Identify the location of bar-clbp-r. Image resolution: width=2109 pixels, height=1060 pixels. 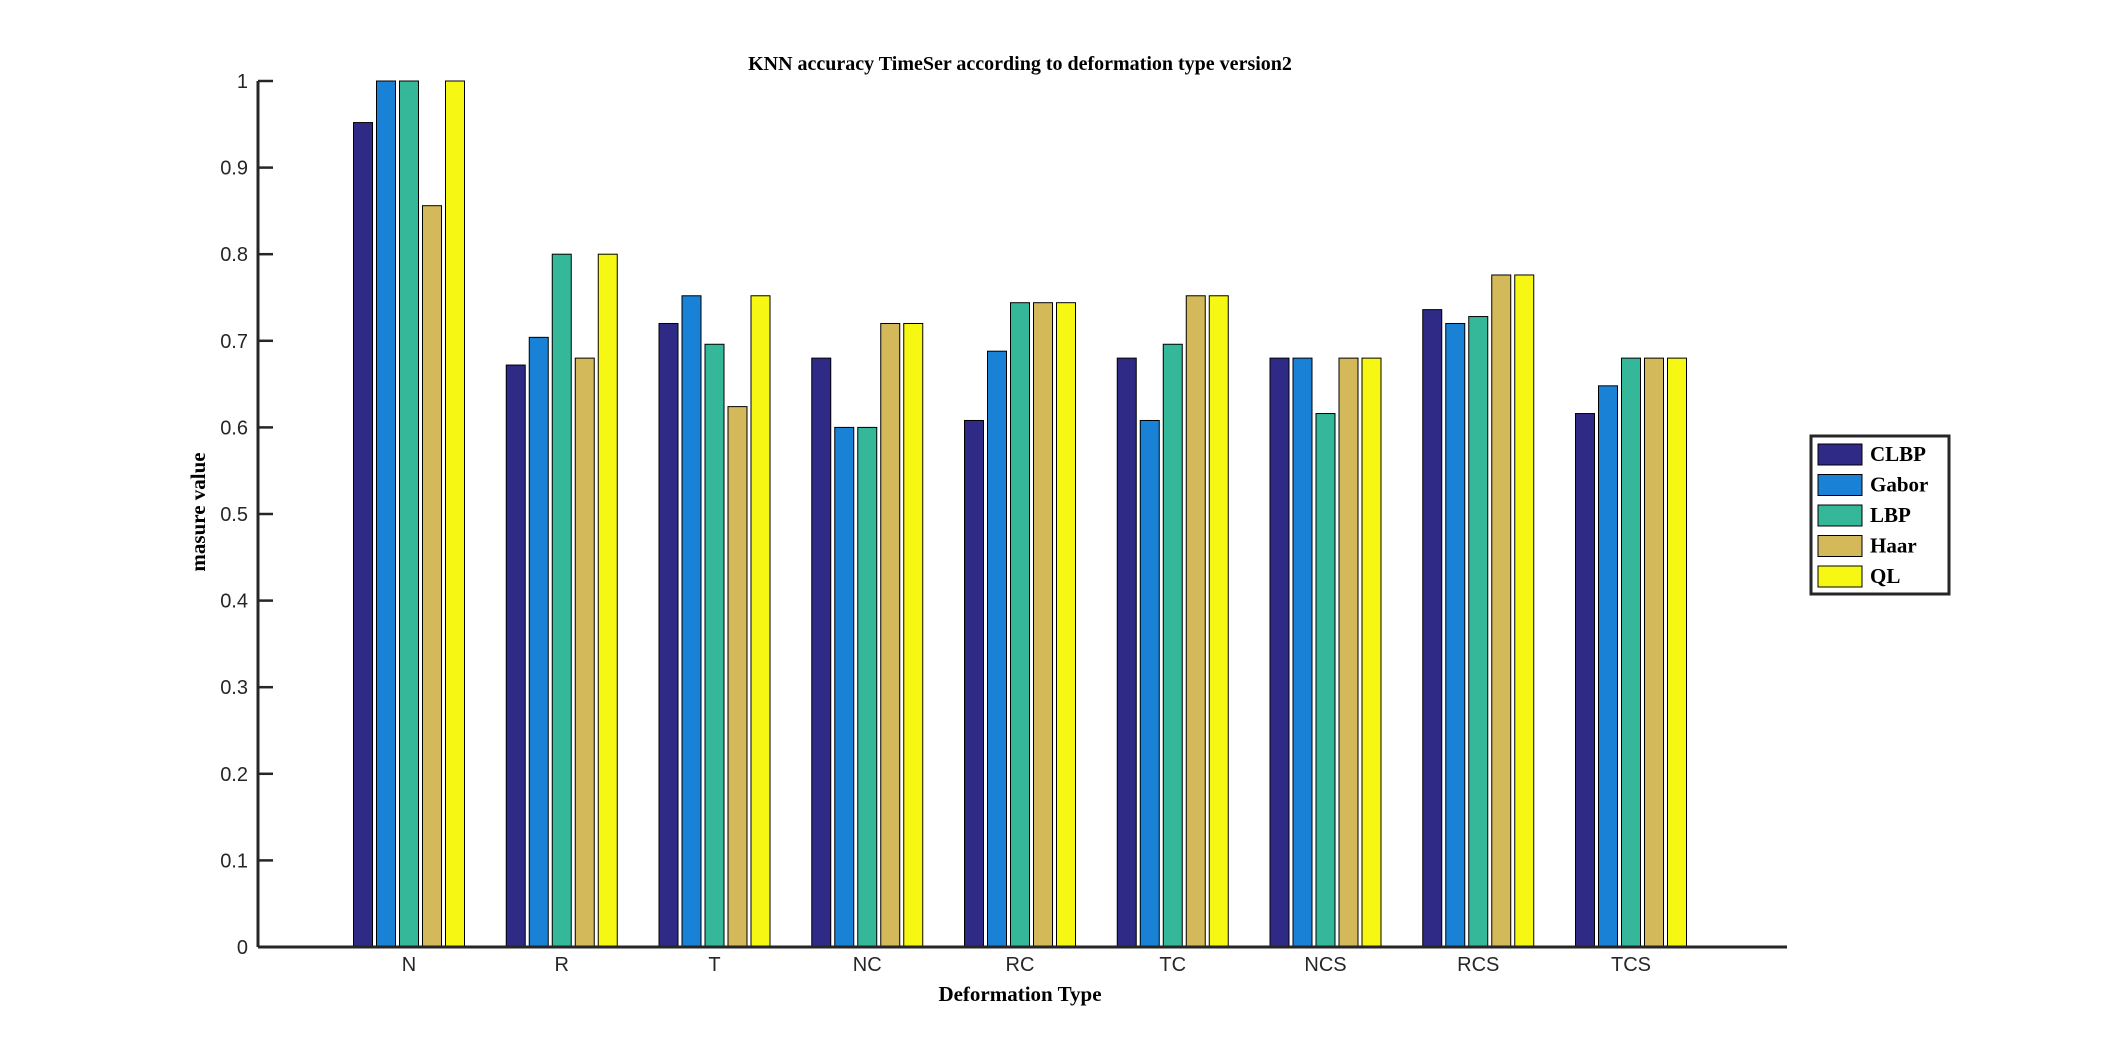
(515, 656).